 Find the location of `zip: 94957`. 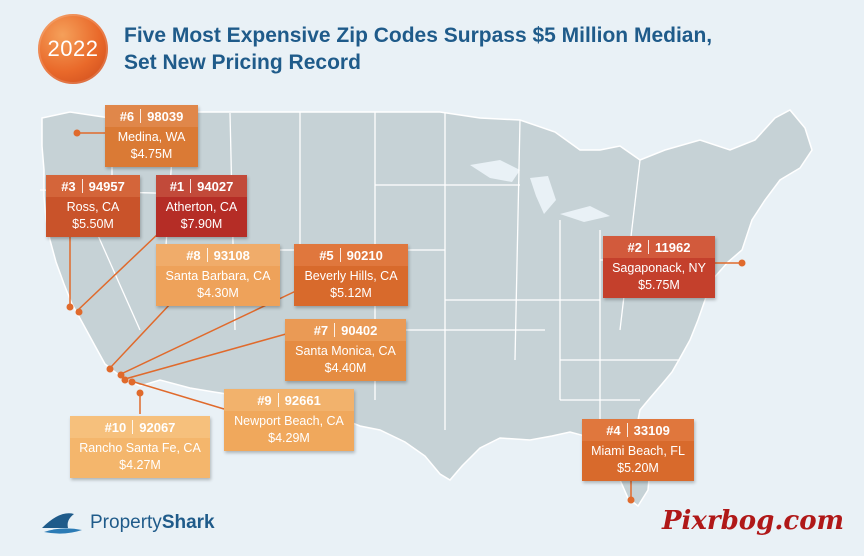

zip: 94957 is located at coordinates (106, 186).